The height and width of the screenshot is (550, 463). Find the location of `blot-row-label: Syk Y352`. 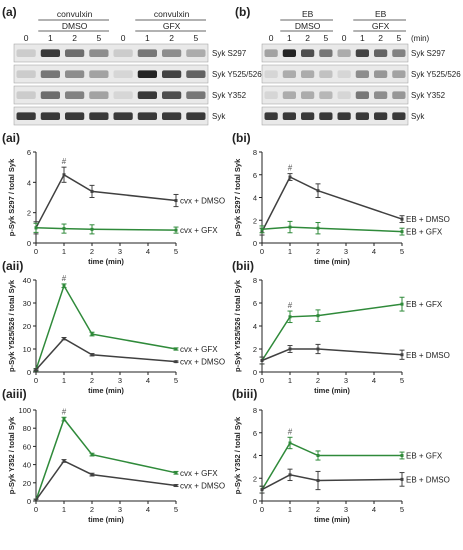

blot-row-label: Syk Y352 is located at coordinates (229, 95).